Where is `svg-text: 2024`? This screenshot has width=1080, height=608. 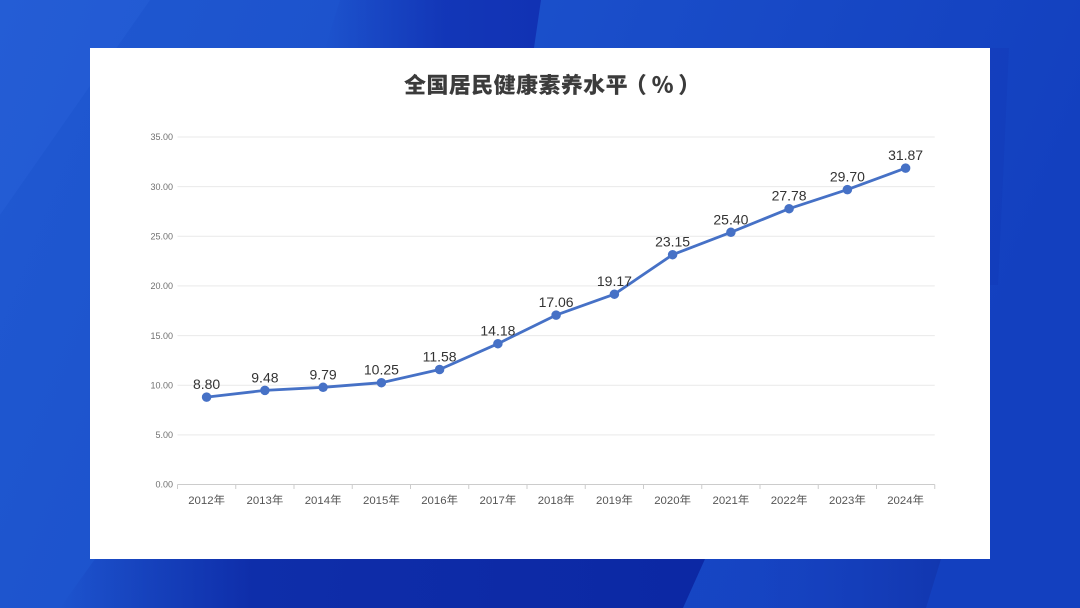 svg-text: 2024 is located at coordinates (899, 501).